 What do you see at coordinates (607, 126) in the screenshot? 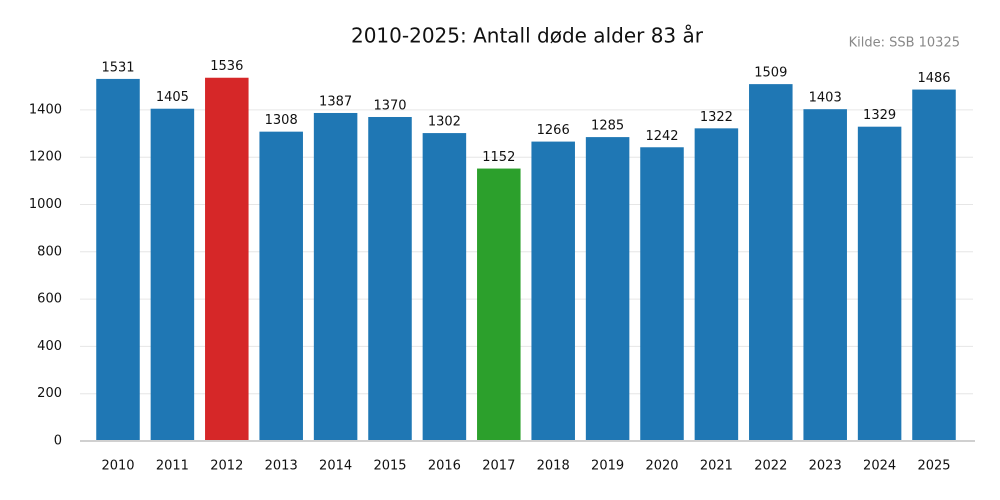
I see `value-label: 1285` at bounding box center [607, 126].